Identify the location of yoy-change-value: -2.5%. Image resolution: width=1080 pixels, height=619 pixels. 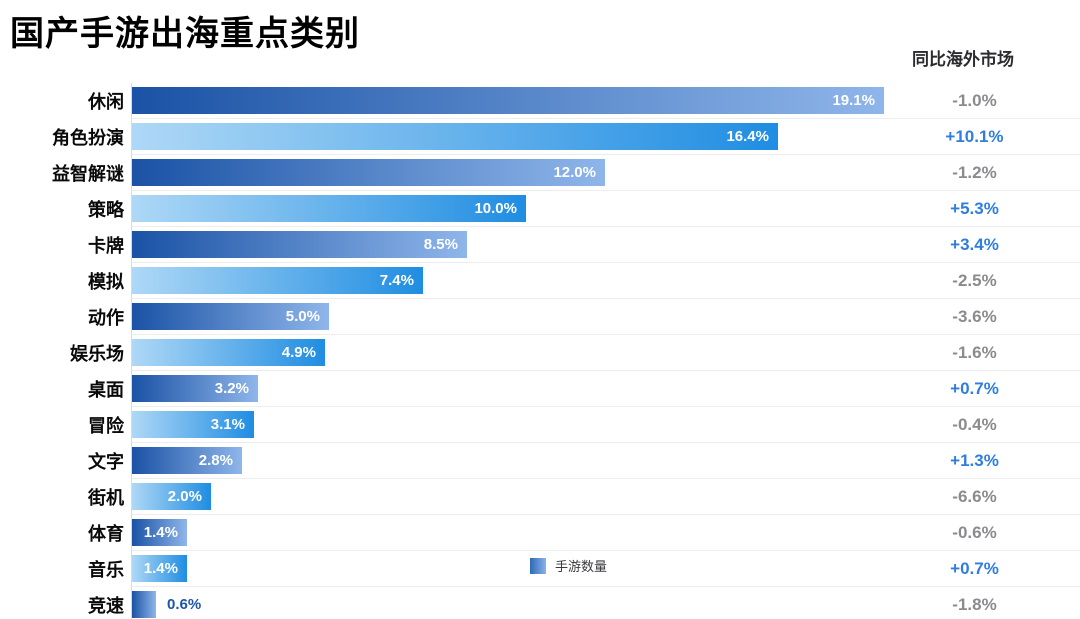
(974, 280).